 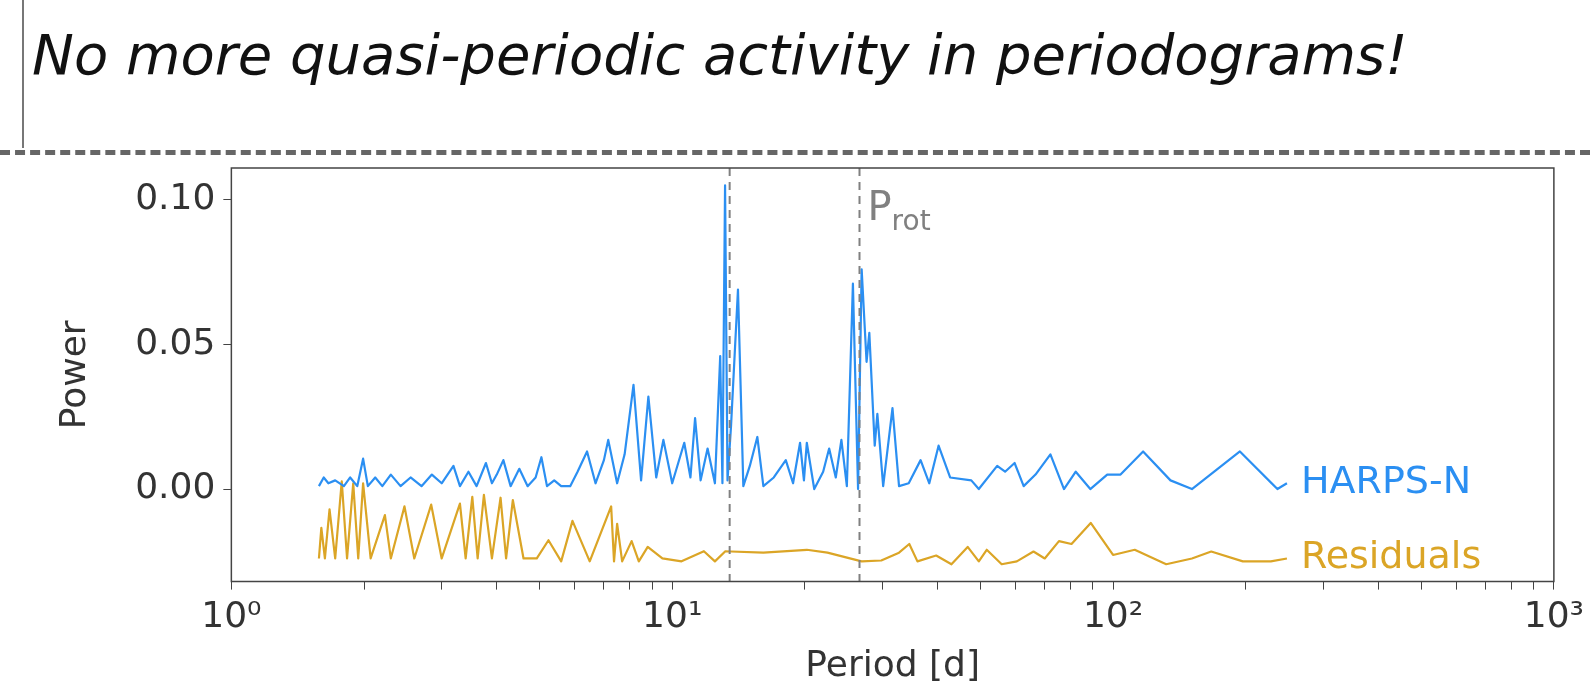 I want to click on y-axis-title: Power, so click(x=72, y=375).